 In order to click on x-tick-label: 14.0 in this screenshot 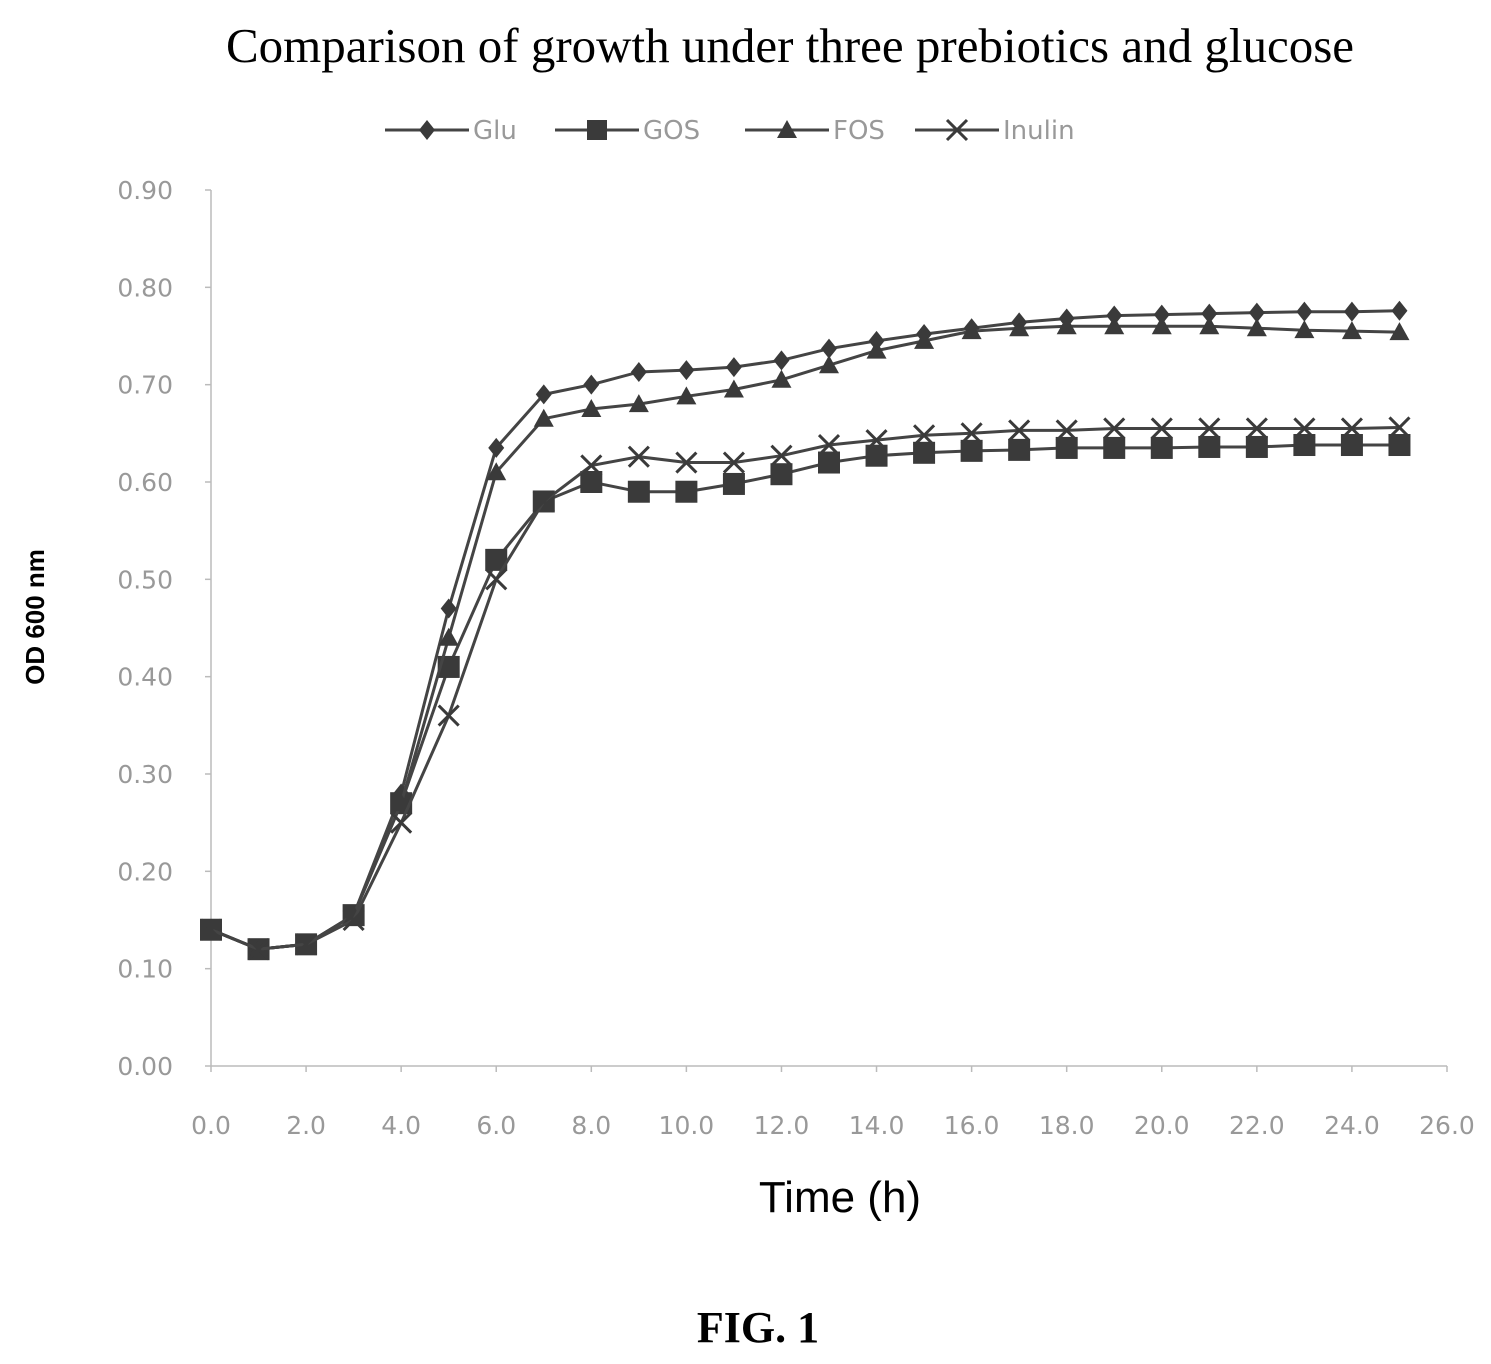, I will do `click(877, 1125)`.